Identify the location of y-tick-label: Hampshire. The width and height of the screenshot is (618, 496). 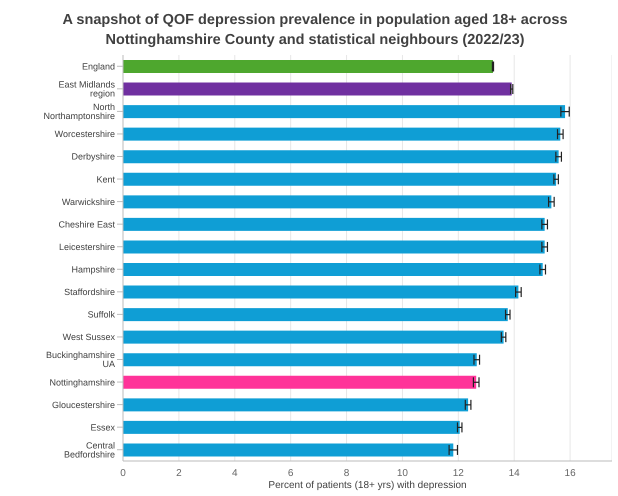
(93, 269).